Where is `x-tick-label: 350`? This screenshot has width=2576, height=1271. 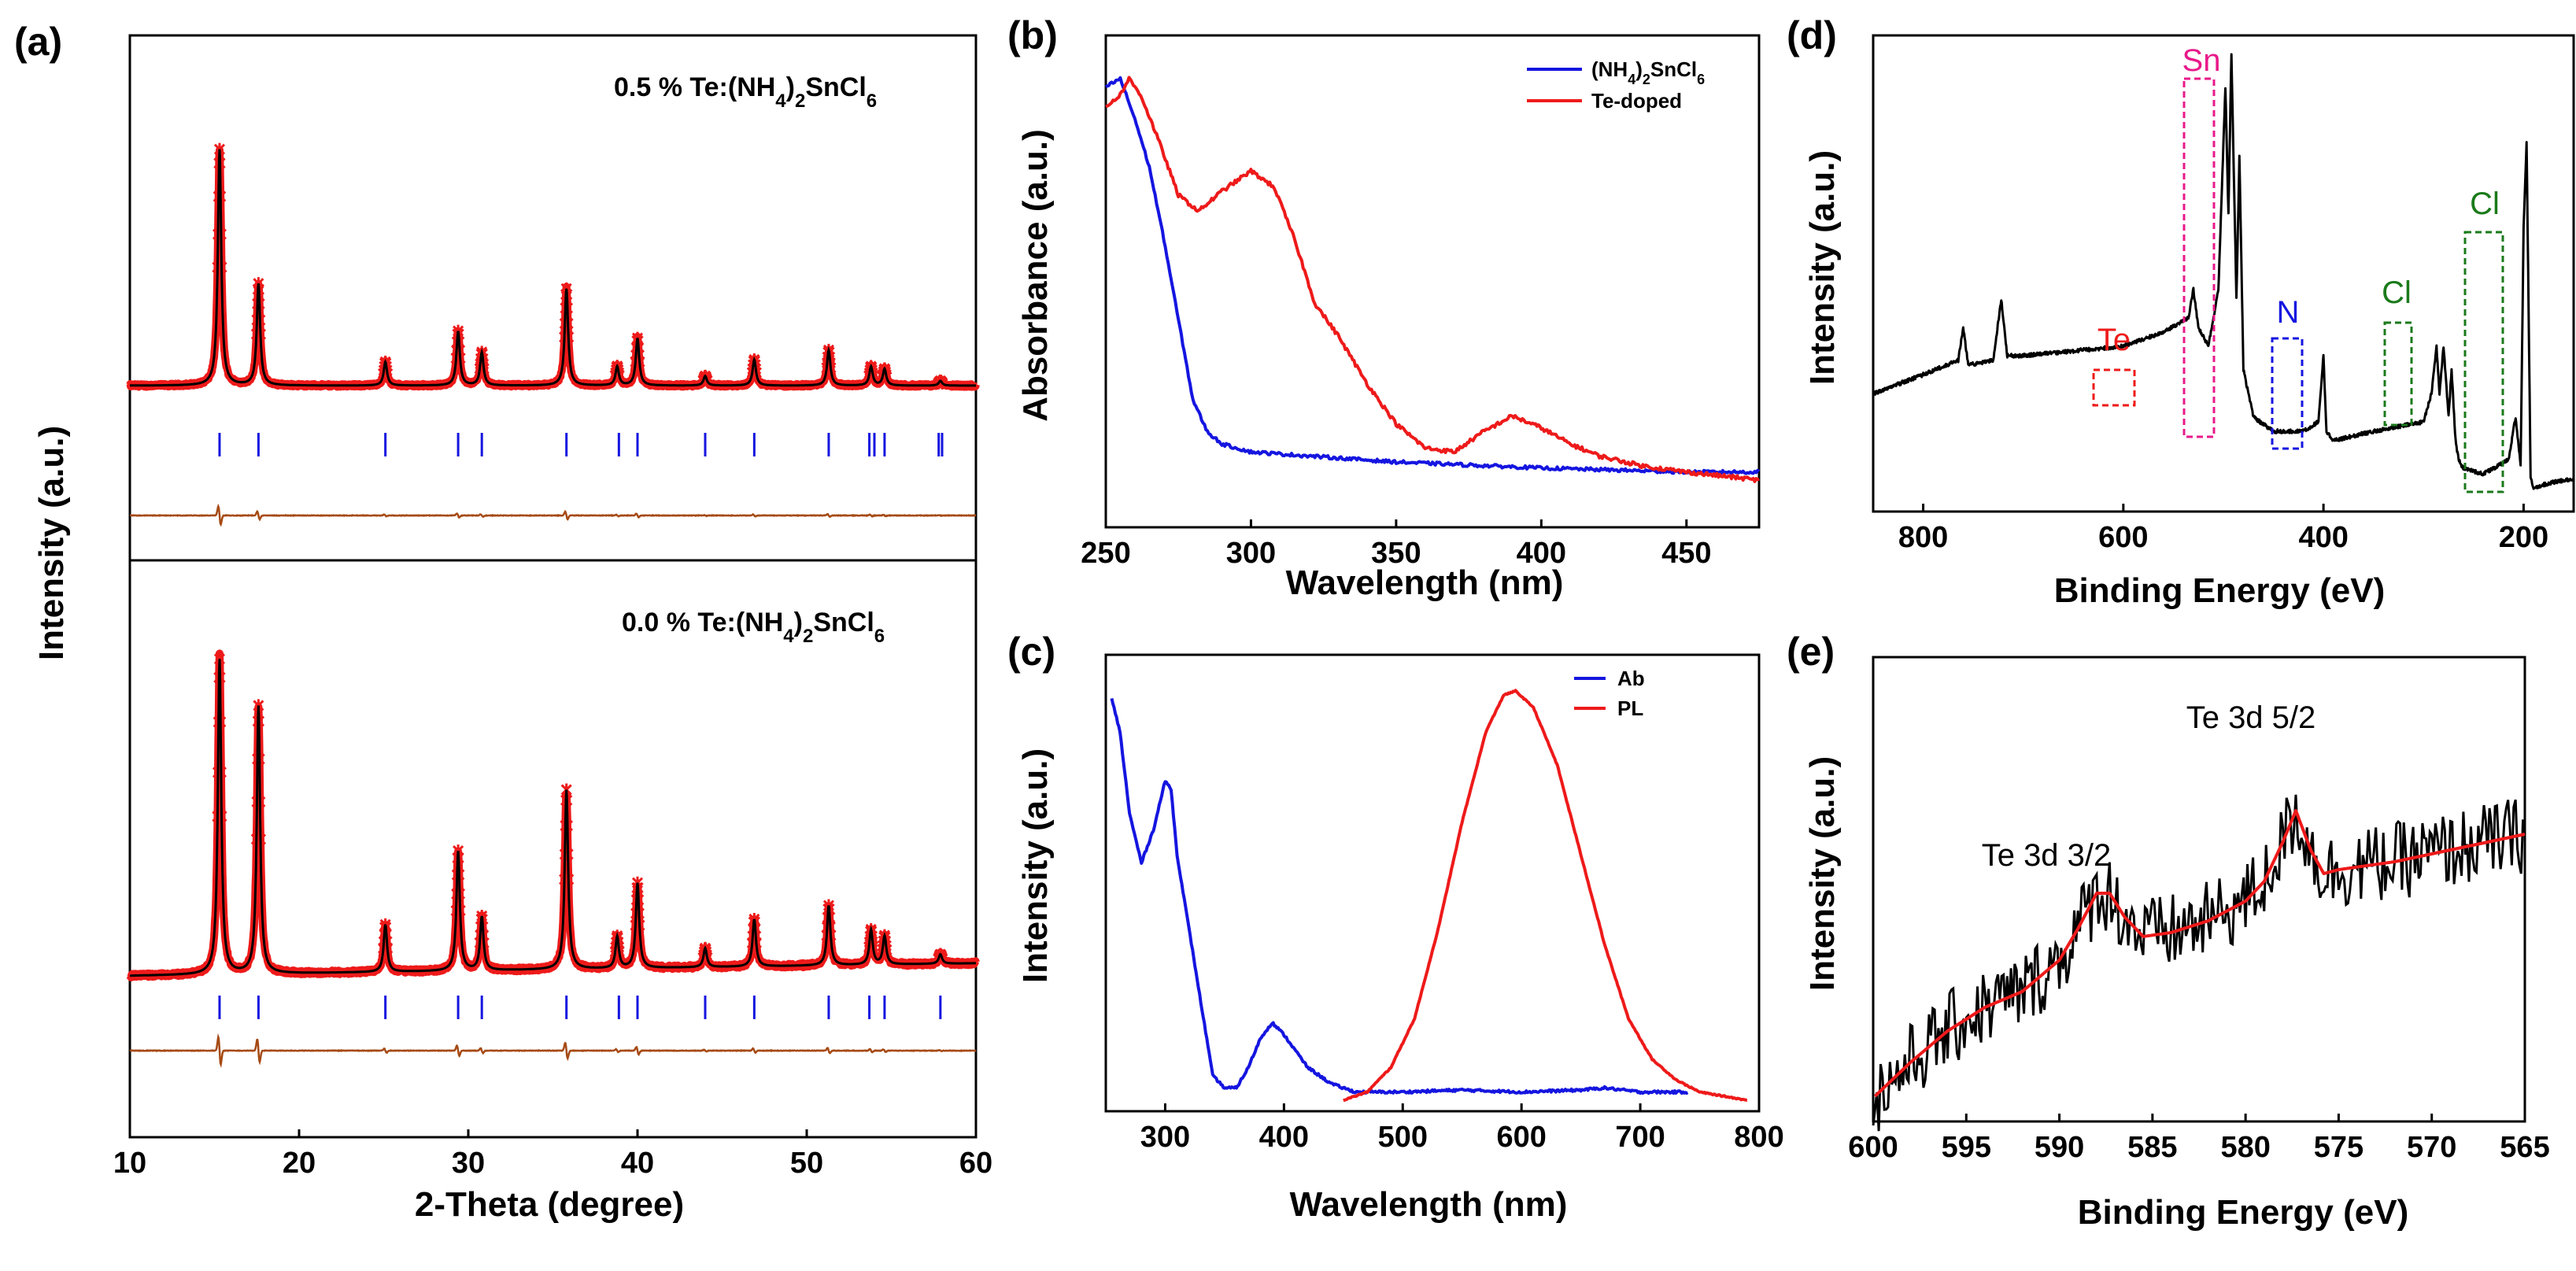 x-tick-label: 350 is located at coordinates (1396, 554).